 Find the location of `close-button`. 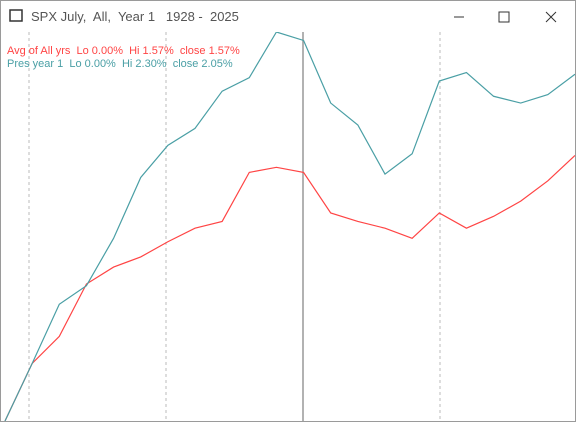

close-button is located at coordinates (551, 17).